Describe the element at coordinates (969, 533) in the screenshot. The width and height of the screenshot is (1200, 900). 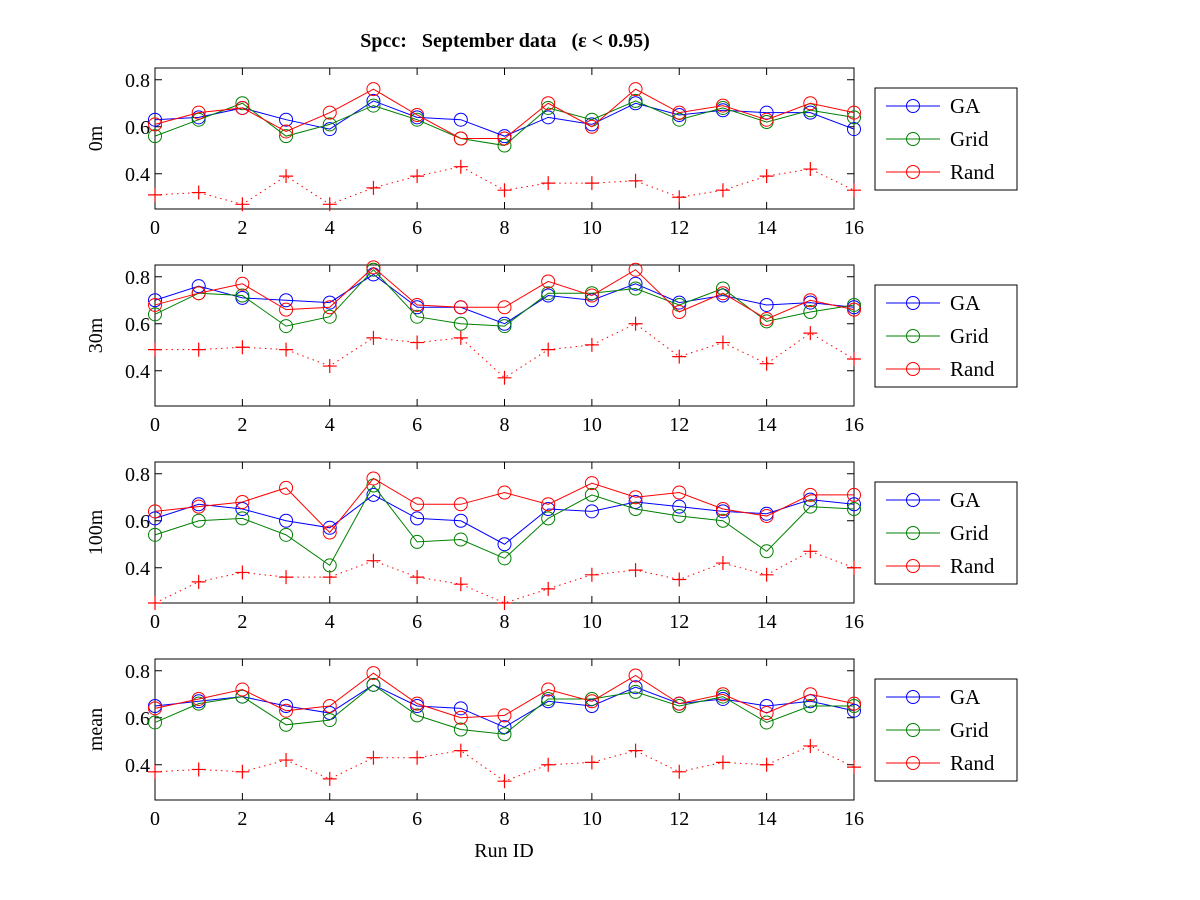
I see `legend-label: Grid` at that location.